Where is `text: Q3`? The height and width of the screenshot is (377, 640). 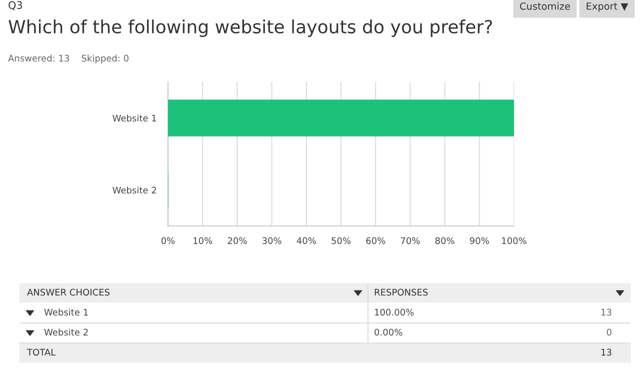 text: Q3 is located at coordinates (15, 5).